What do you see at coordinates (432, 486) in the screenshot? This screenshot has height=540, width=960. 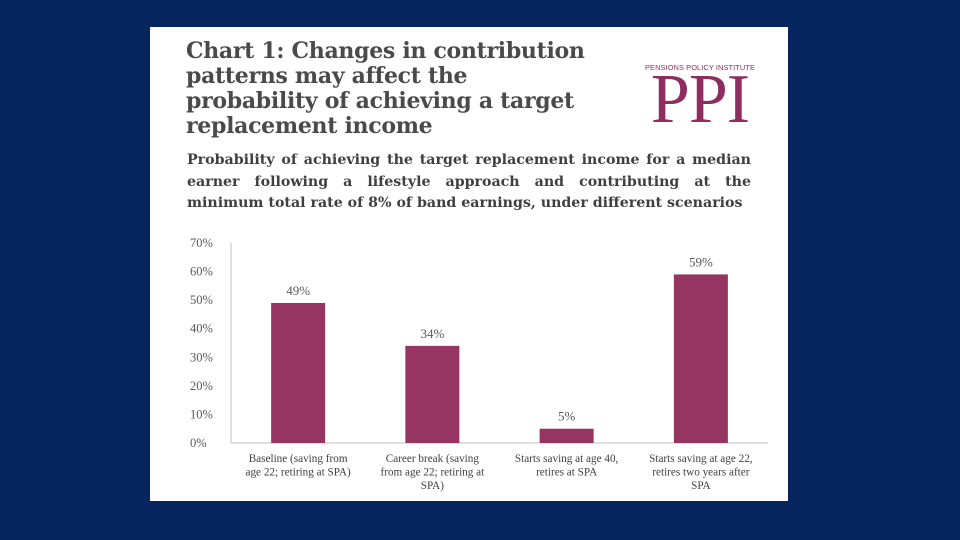 I see `category-label-line: SPA)` at bounding box center [432, 486].